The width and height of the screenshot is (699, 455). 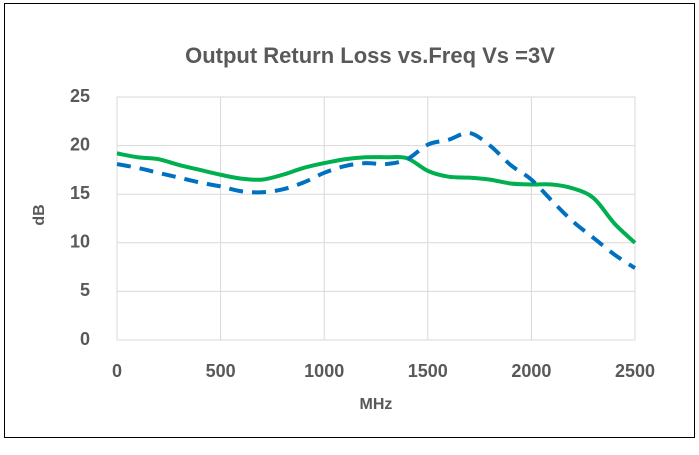 I want to click on x-tick-label: 0, so click(x=117, y=371).